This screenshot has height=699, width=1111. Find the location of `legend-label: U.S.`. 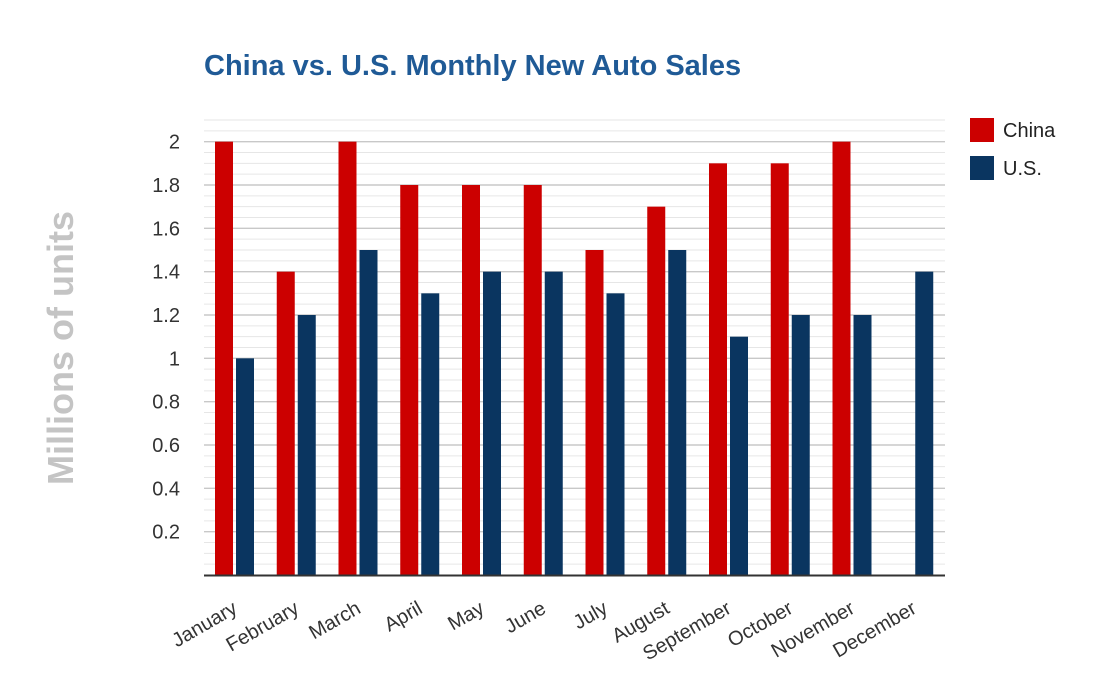

legend-label: U.S. is located at coordinates (1022, 169).